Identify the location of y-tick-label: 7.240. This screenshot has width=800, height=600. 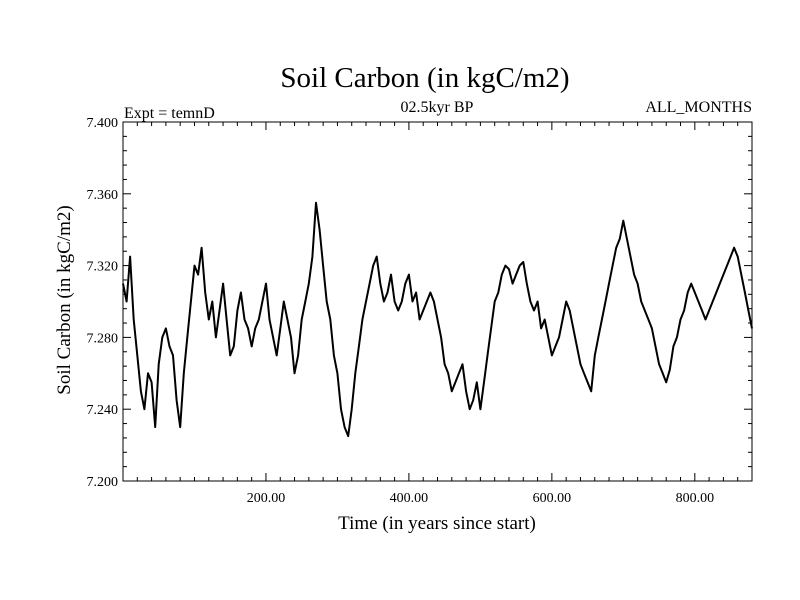
(103, 410).